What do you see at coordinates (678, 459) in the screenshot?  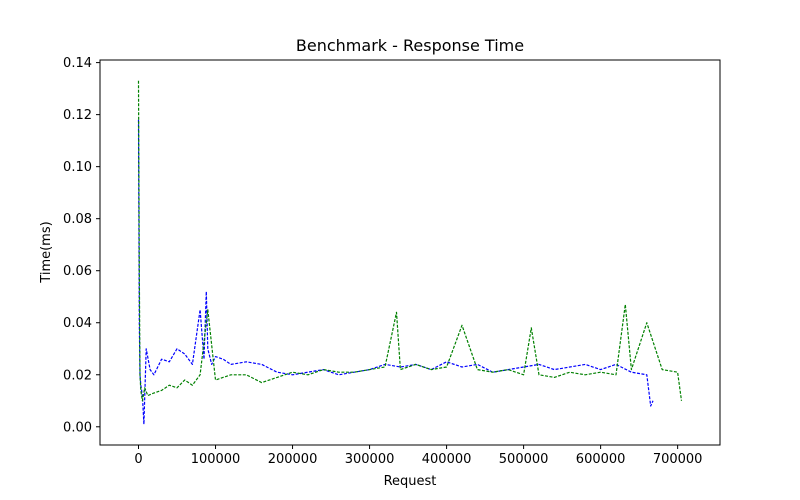 I see `x-tick-label: 700000` at bounding box center [678, 459].